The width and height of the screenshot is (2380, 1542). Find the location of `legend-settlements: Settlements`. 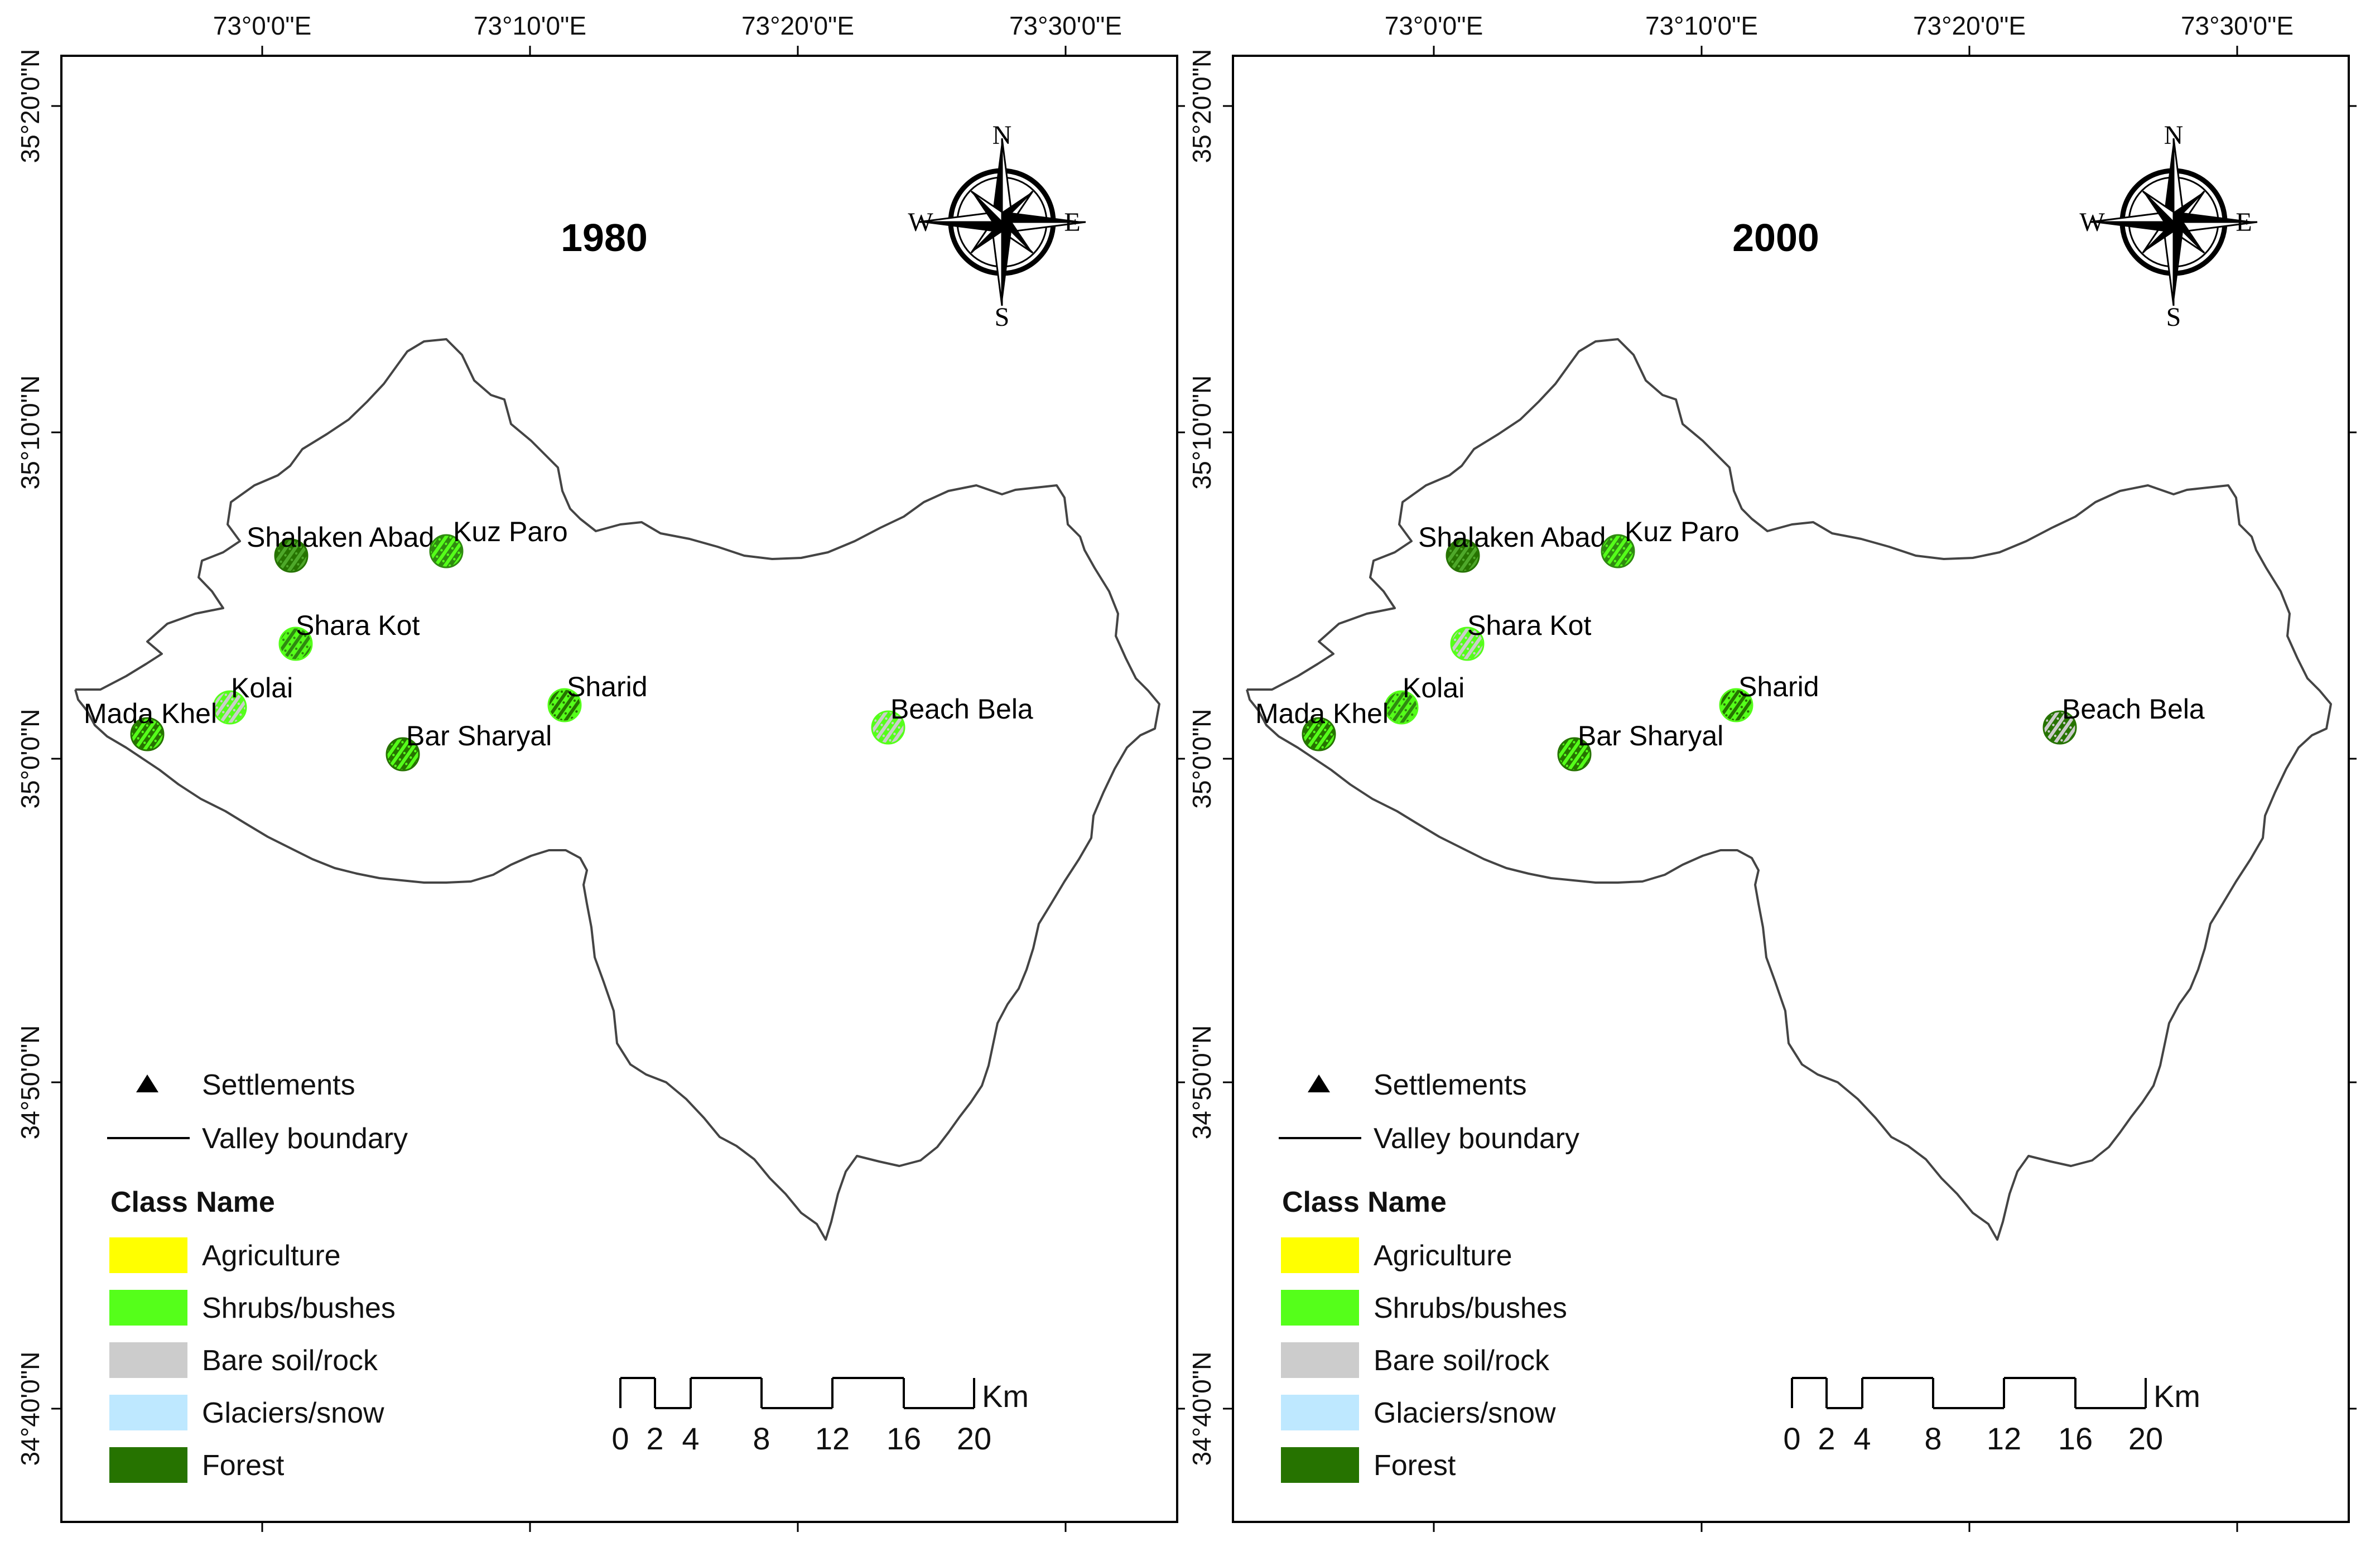

legend-settlements: Settlements is located at coordinates (278, 1085).